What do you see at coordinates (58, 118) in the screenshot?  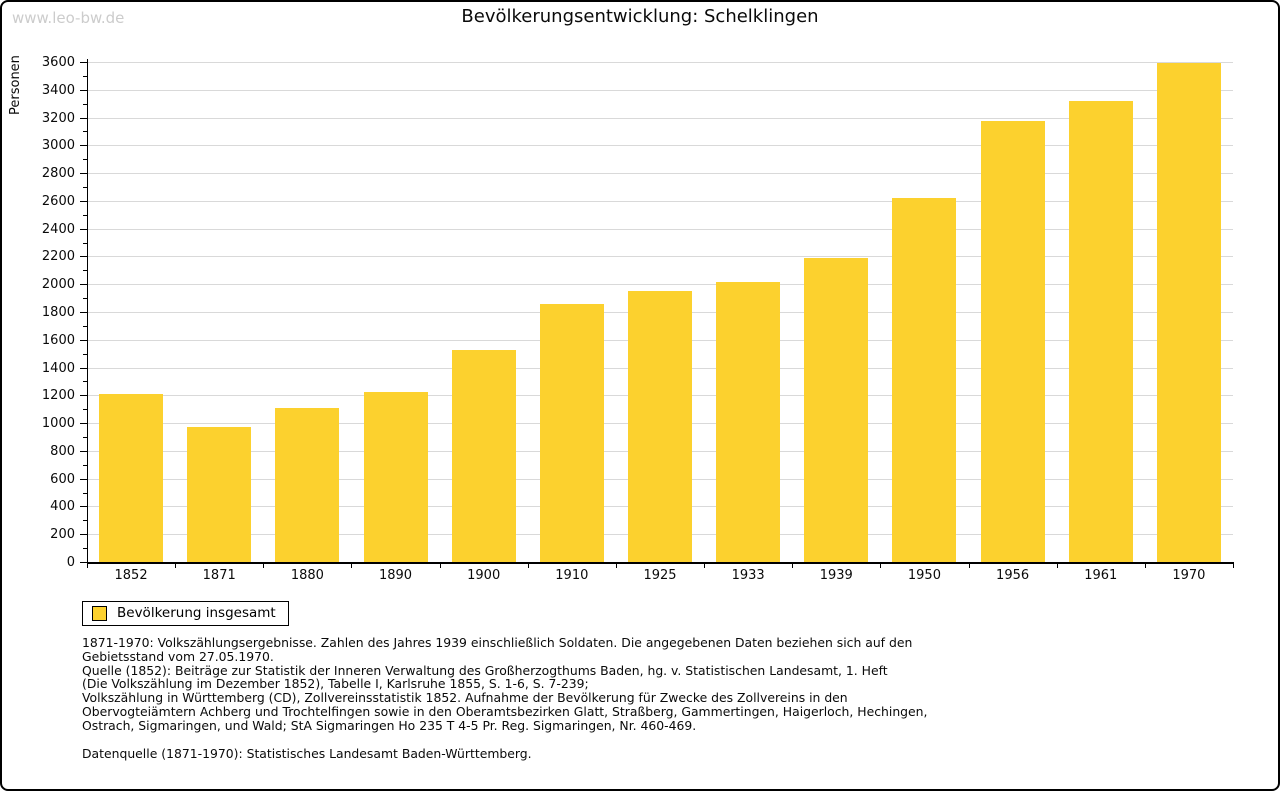 I see `y-tick-label: 3200` at bounding box center [58, 118].